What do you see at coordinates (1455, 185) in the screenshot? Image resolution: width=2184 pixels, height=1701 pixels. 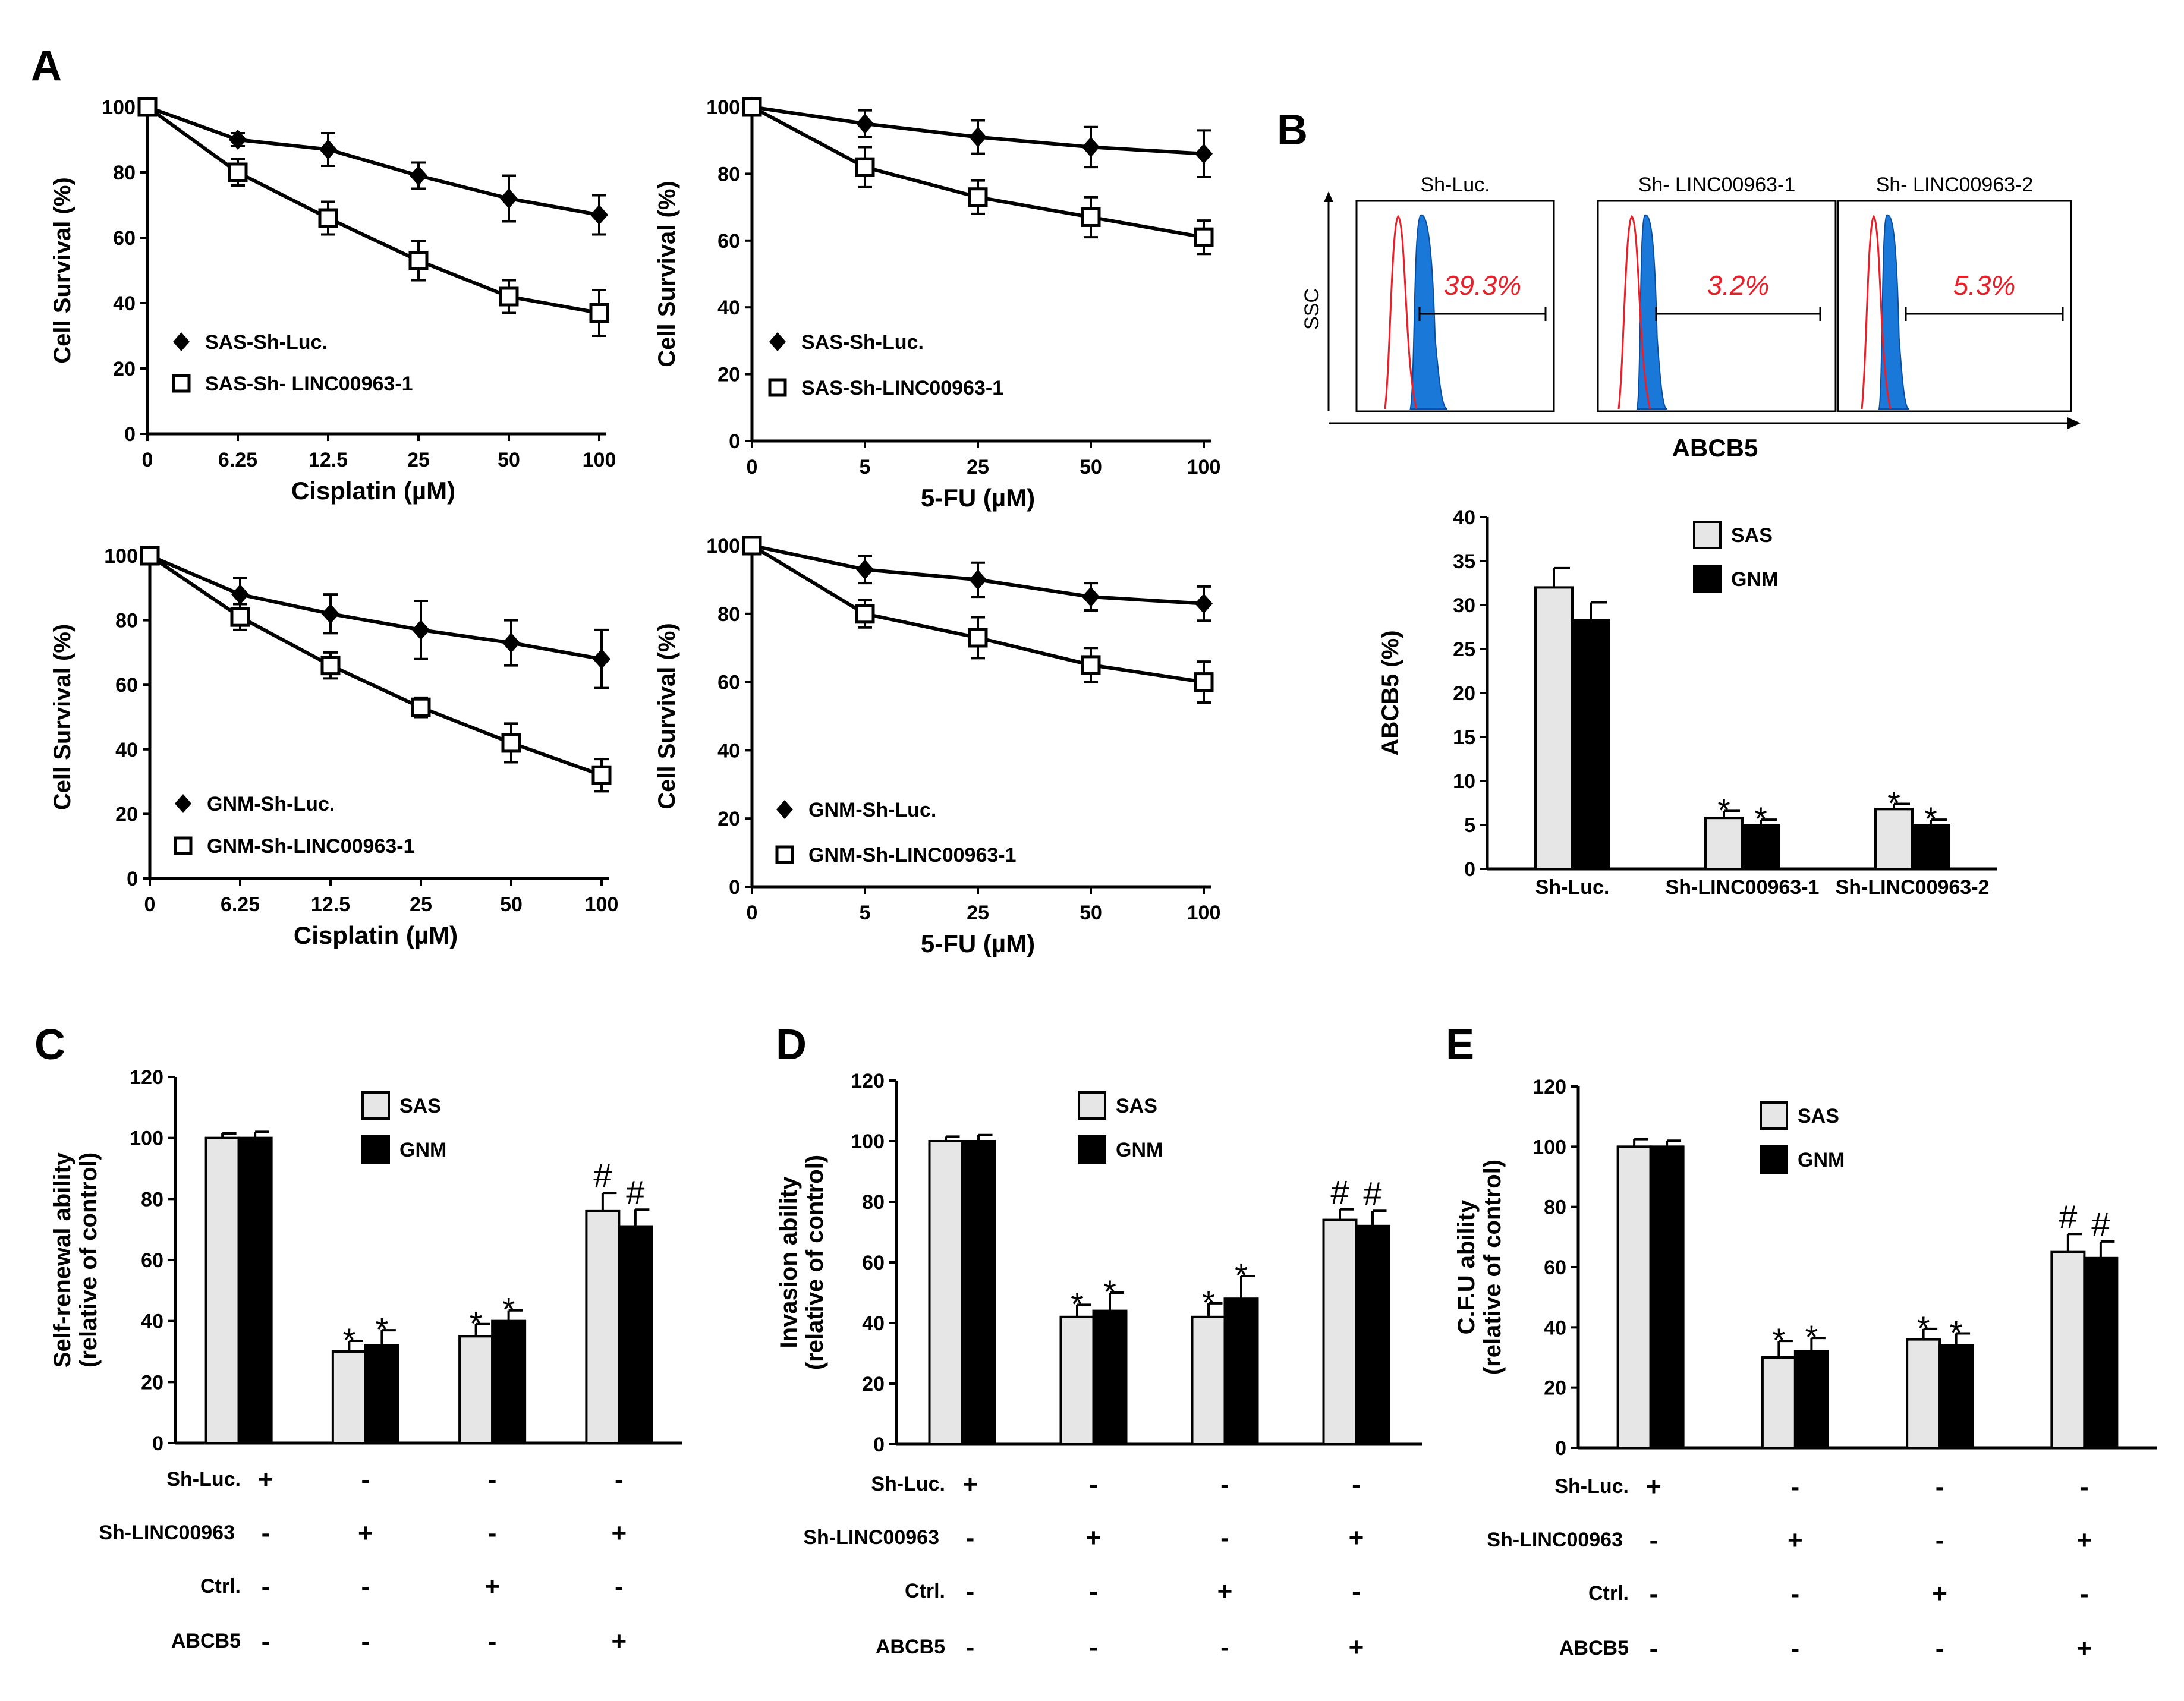 I see `flow-panel-title: Sh-Luc.` at bounding box center [1455, 185].